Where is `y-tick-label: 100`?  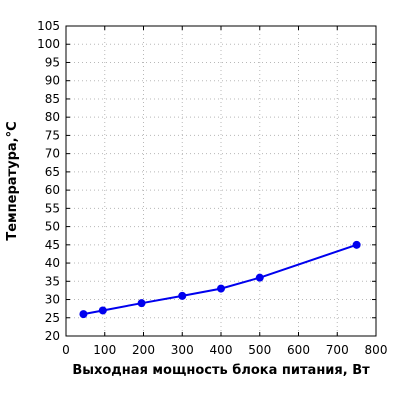 y-tick-label: 100 is located at coordinates (48, 44).